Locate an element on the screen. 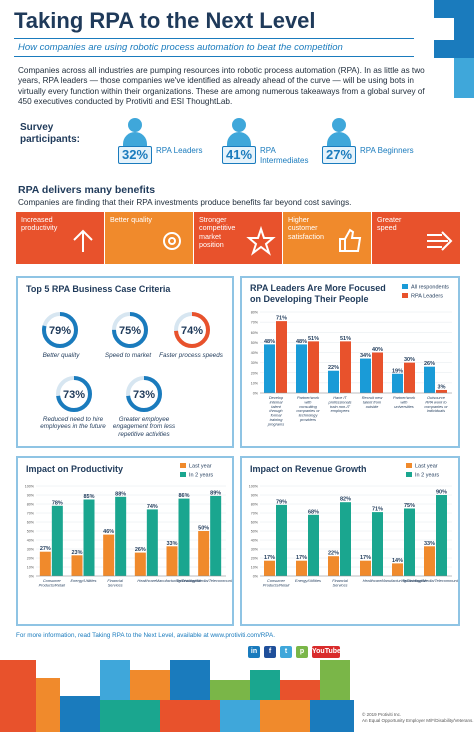  facebook-icon: f is located at coordinates (270, 652).